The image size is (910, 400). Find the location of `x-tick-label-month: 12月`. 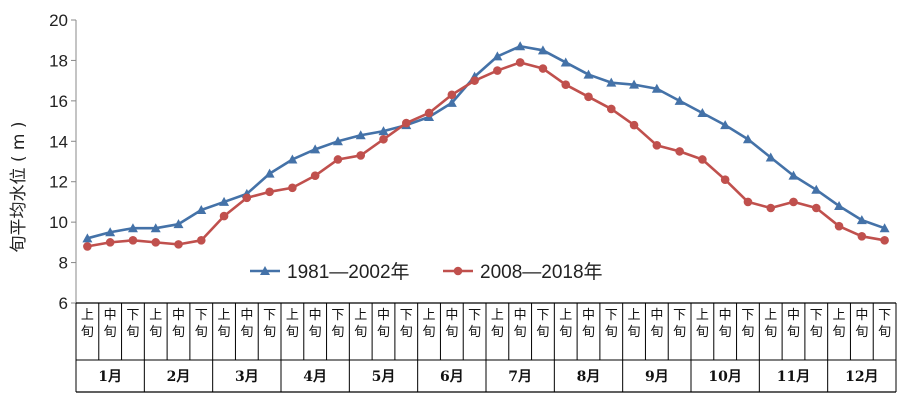

x-tick-label-month: 12月 is located at coordinates (861, 377).